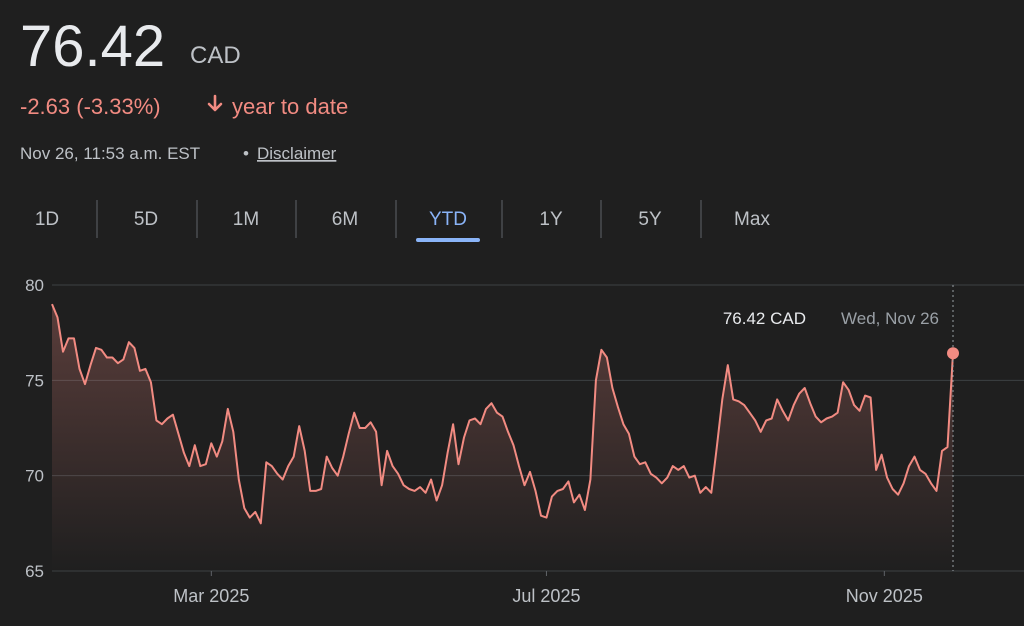  Describe the element at coordinates (47, 219) in the screenshot. I see `range-tab: 1D` at that location.